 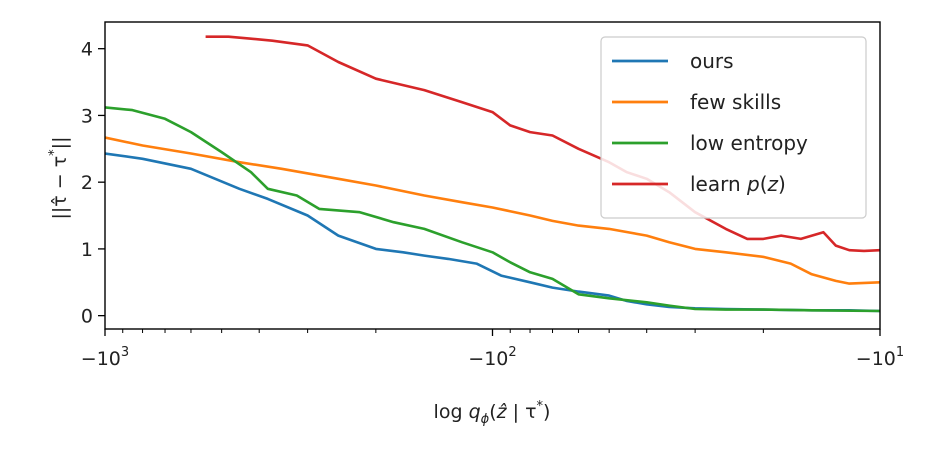 What do you see at coordinates (87, 317) in the screenshot?
I see `y-tick-label-0: 0` at bounding box center [87, 317].